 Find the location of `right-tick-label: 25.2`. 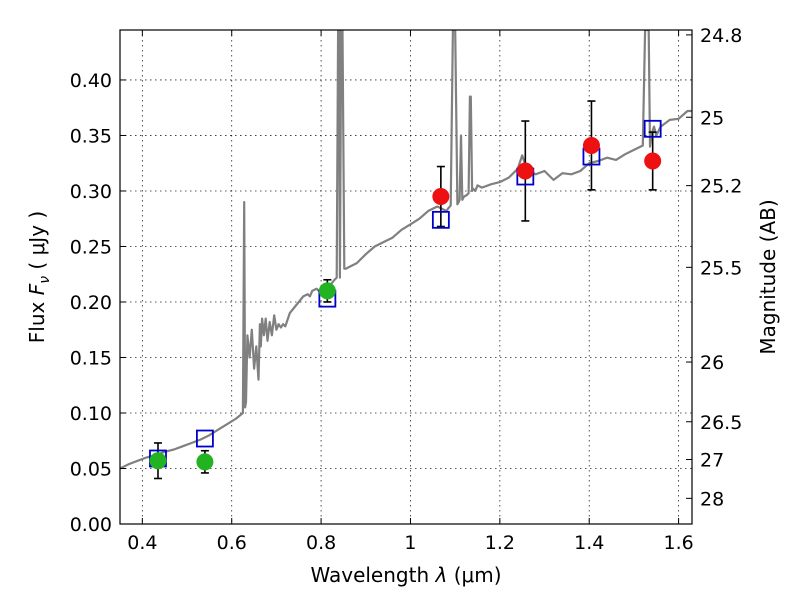

right-tick-label: 25.2 is located at coordinates (721, 187).